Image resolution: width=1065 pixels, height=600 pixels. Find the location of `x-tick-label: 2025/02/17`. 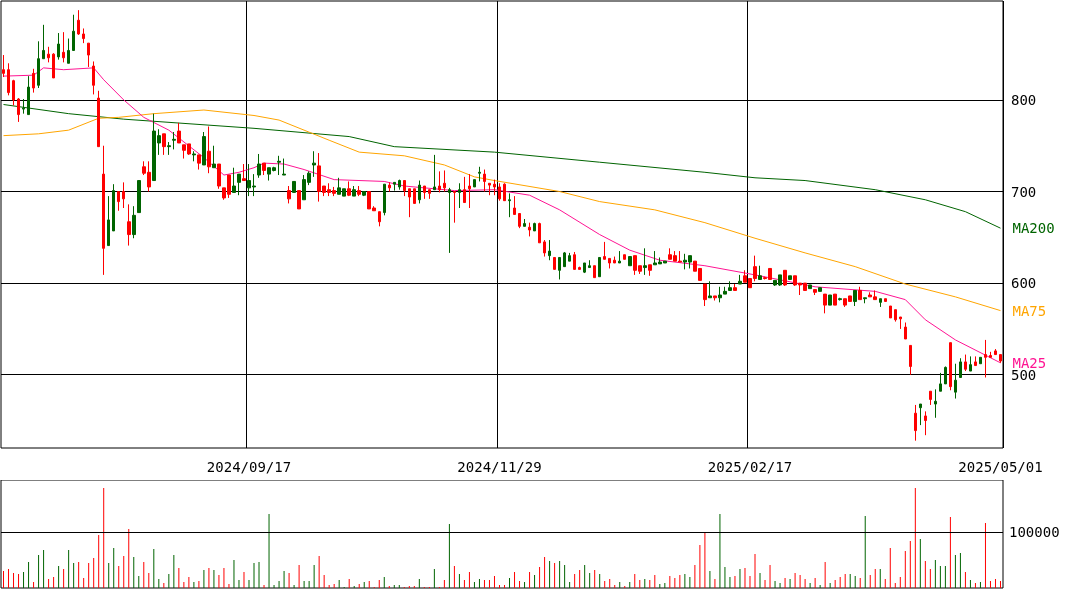

x-tick-label: 2025/02/17 is located at coordinates (750, 467).